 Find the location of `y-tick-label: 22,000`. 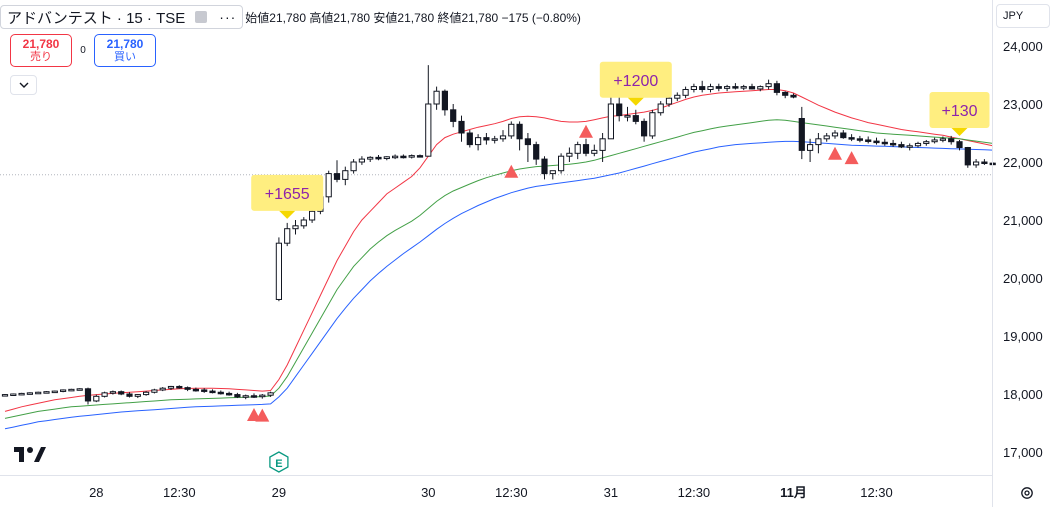

y-tick-label: 22,000 is located at coordinates (1023, 162).